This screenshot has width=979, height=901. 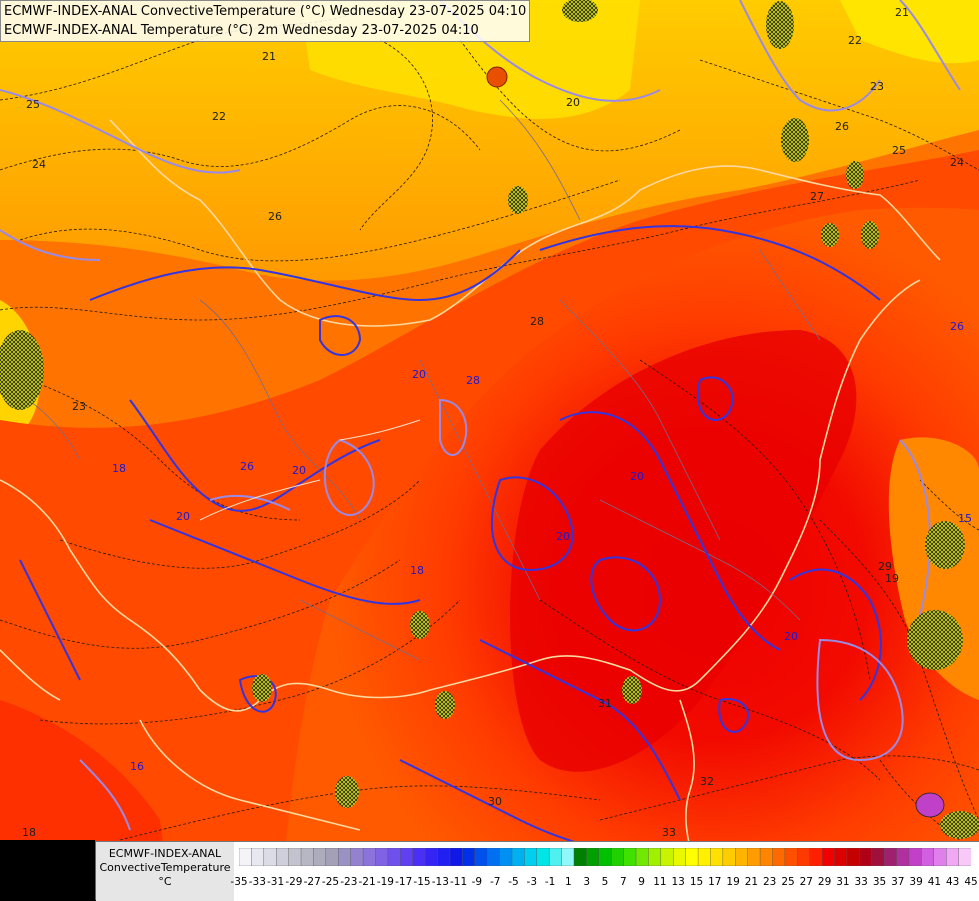 What do you see at coordinates (715, 882) in the screenshot?
I see `legend-tick-label: 17` at bounding box center [715, 882].